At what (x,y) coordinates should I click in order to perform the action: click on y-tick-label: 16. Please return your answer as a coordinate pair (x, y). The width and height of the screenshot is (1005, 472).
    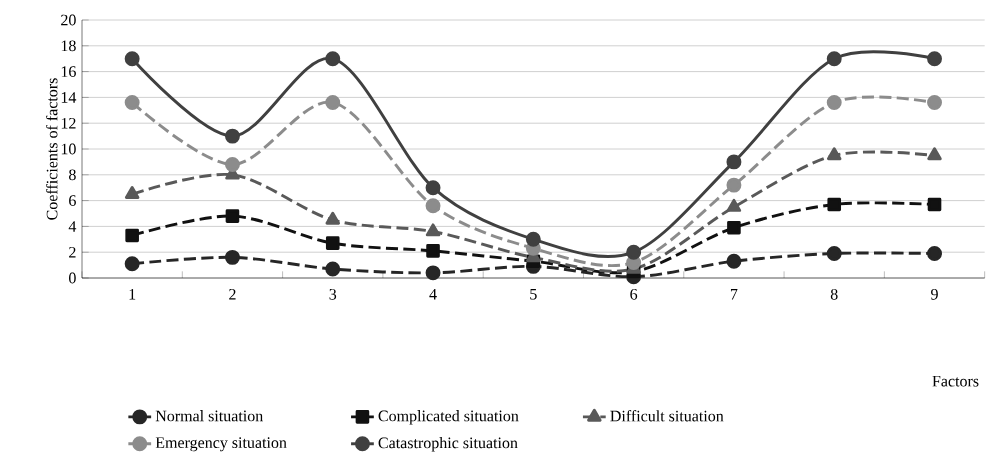
    Looking at the image, I should click on (68, 71).